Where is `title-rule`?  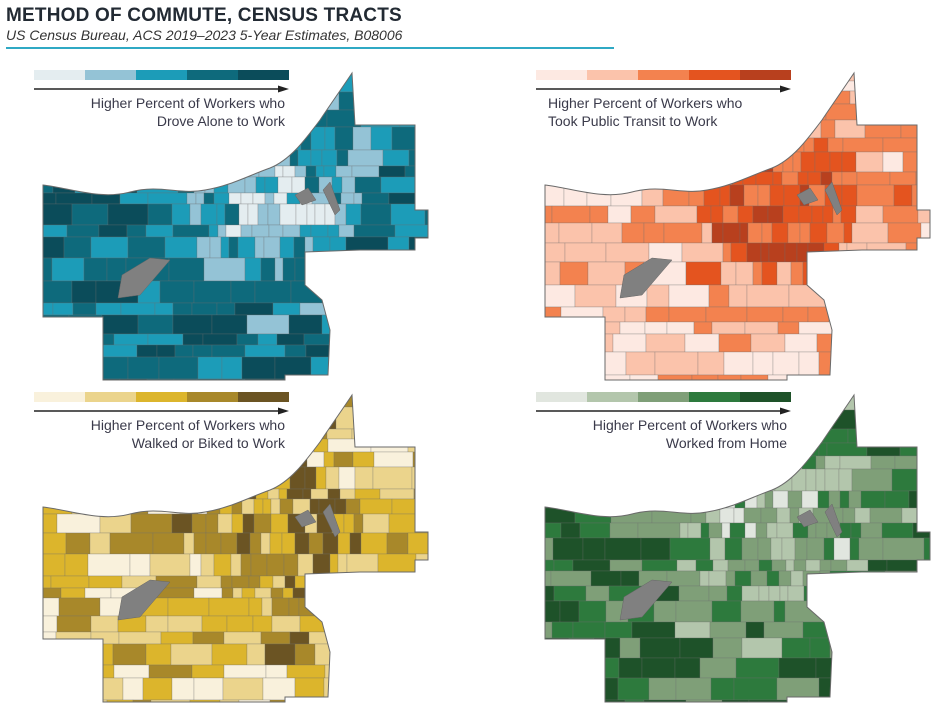 title-rule is located at coordinates (310, 48).